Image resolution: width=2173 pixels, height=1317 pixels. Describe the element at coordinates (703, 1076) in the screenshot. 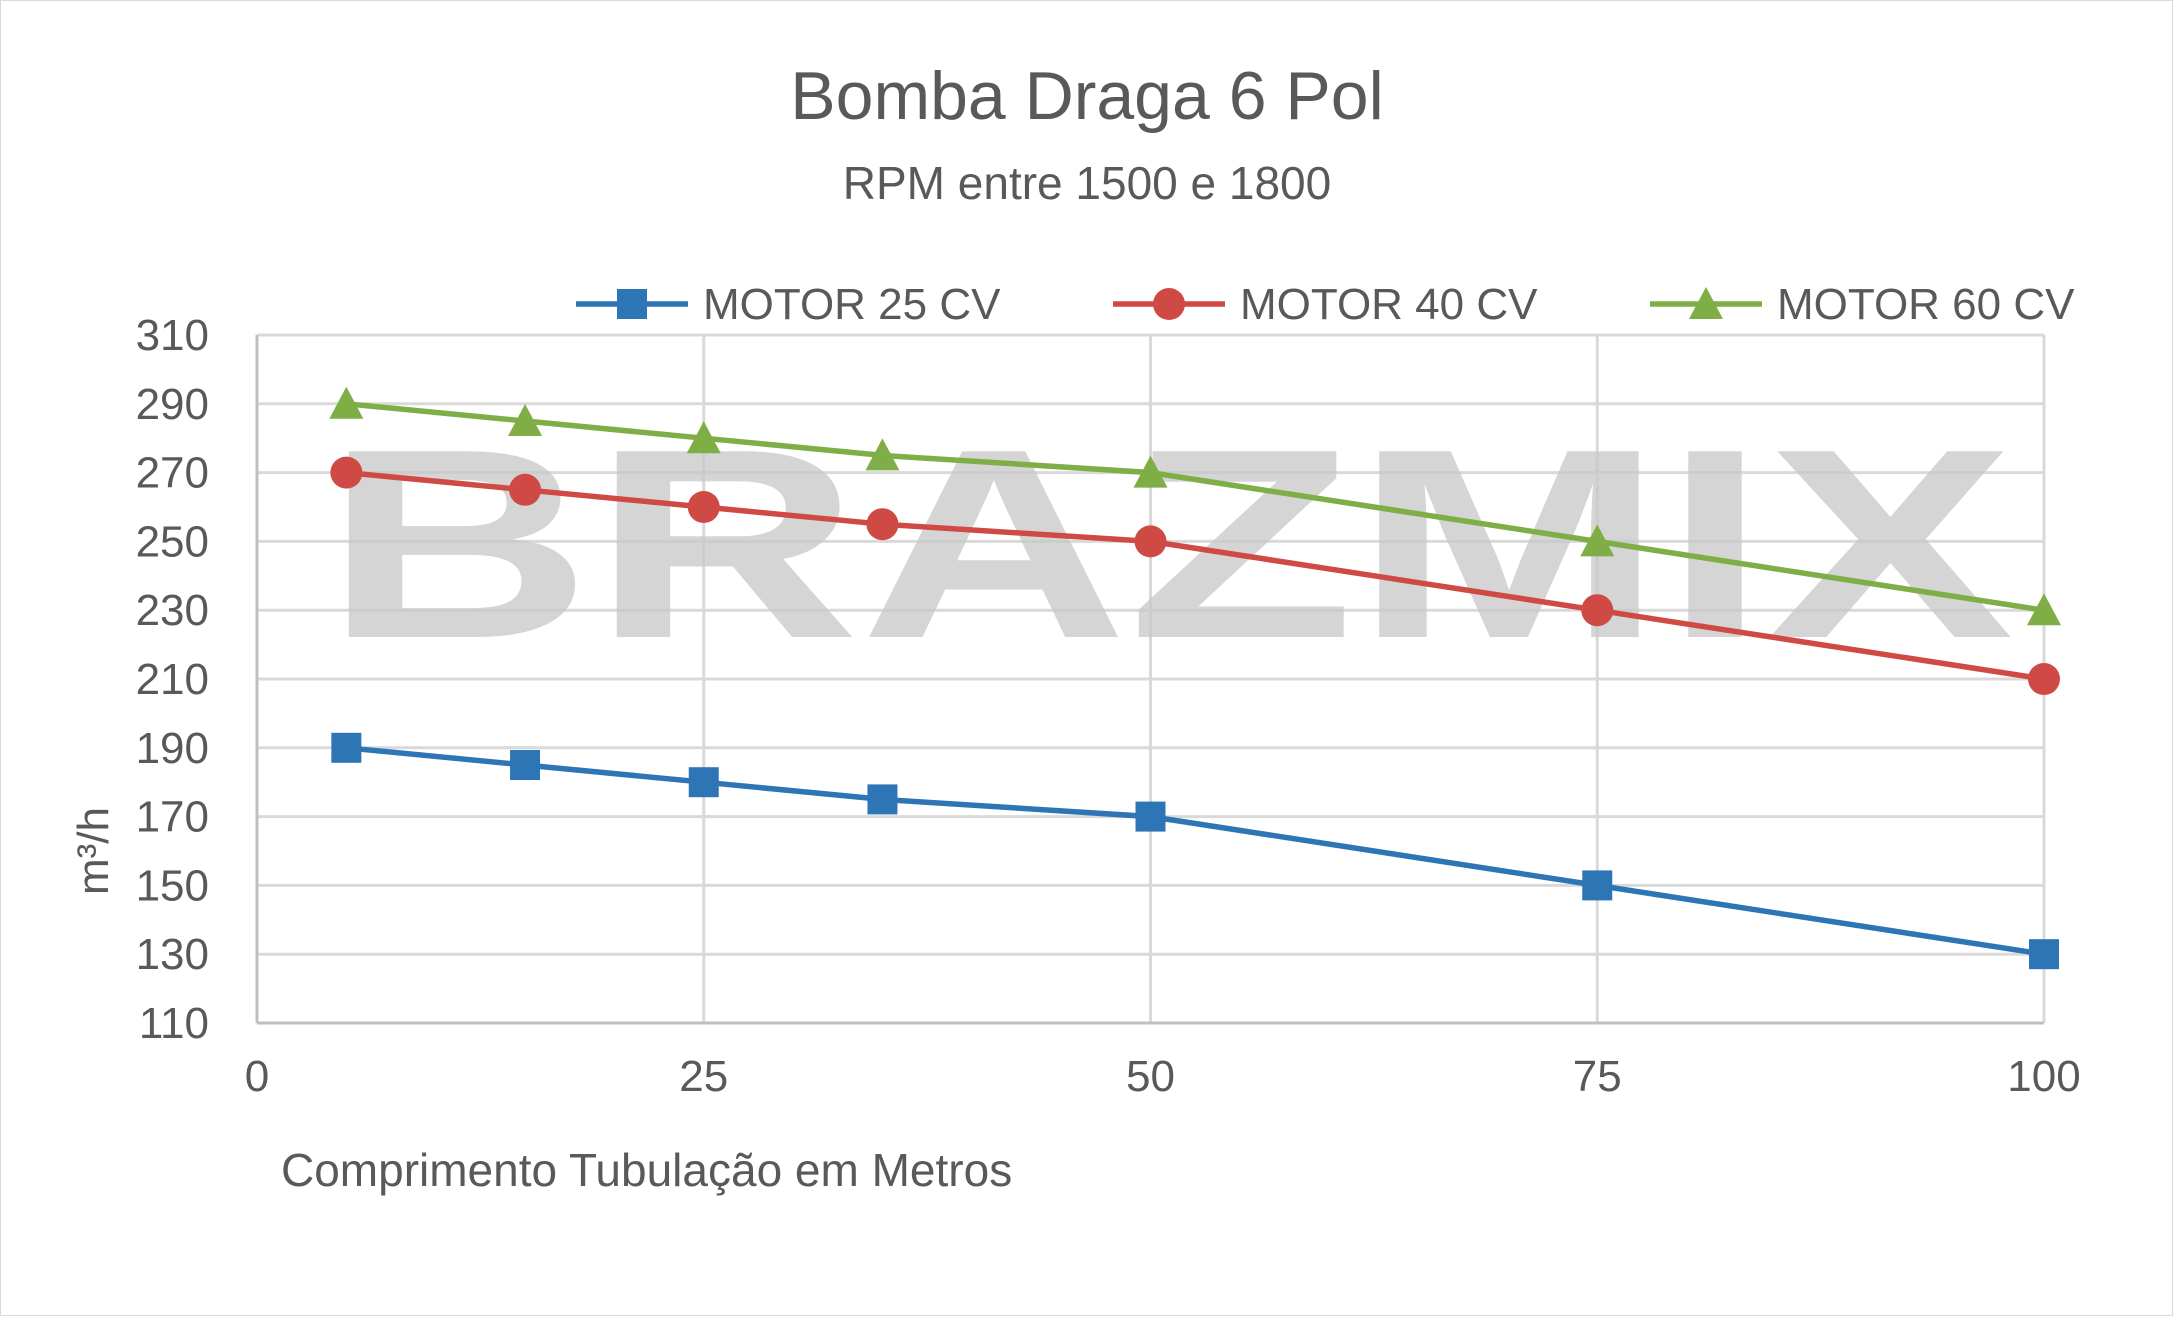

I see `x-tick-label: 25` at that location.